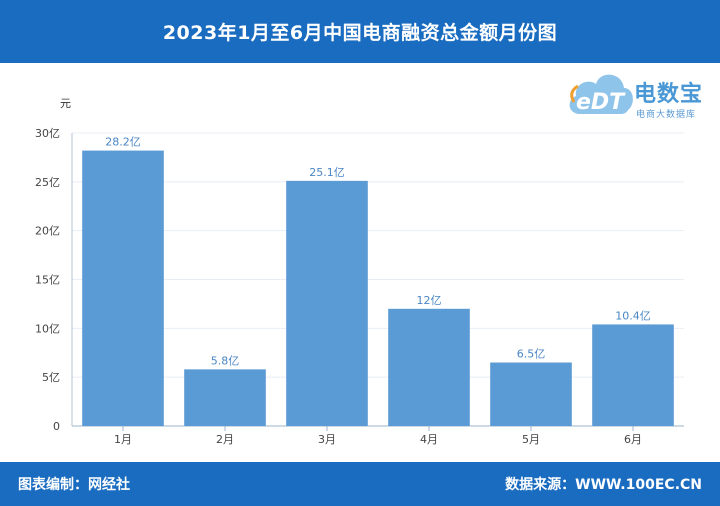  What do you see at coordinates (47, 133) in the screenshot?
I see `y-tick-label: 30亿` at bounding box center [47, 133].